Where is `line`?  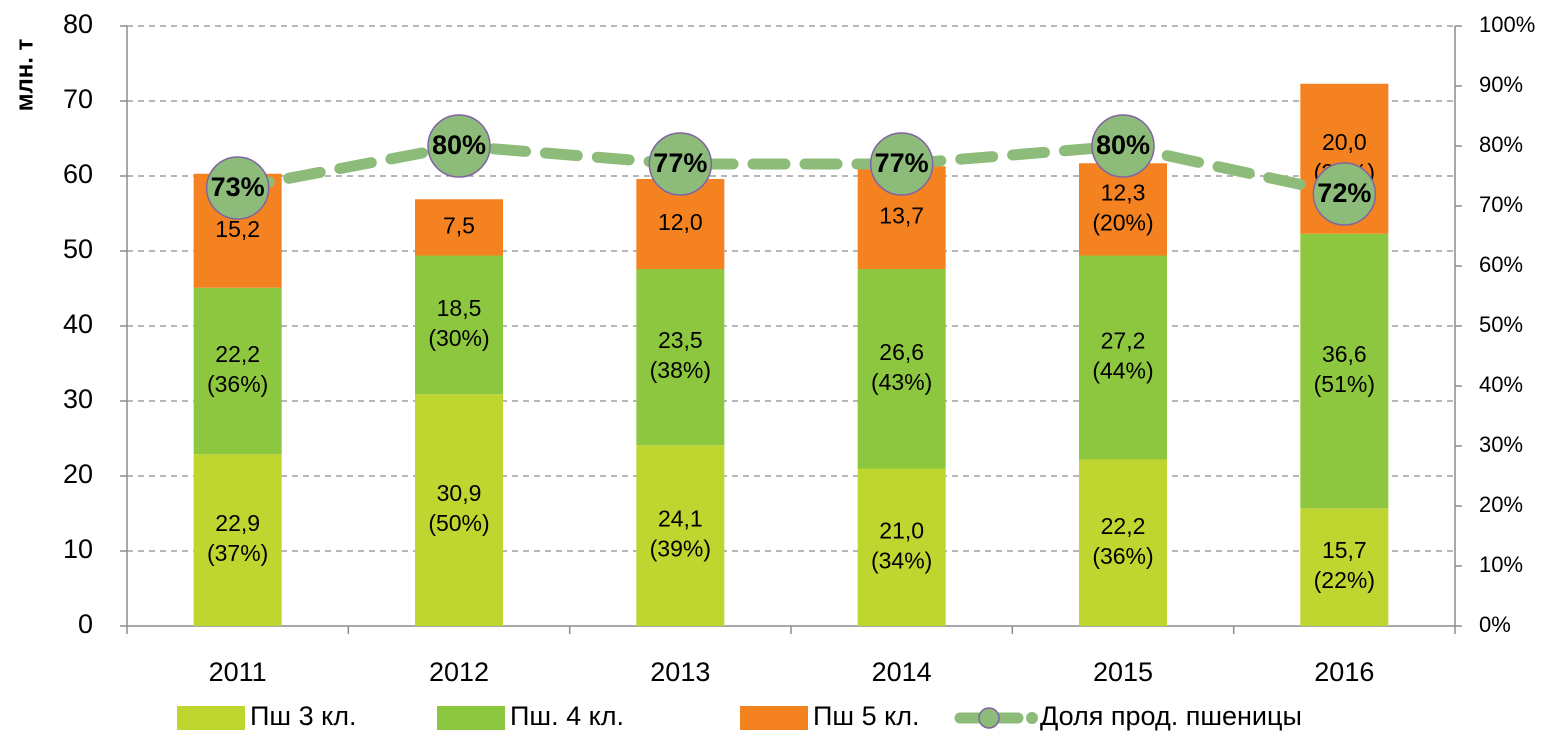
line is located at coordinates (791, 170).